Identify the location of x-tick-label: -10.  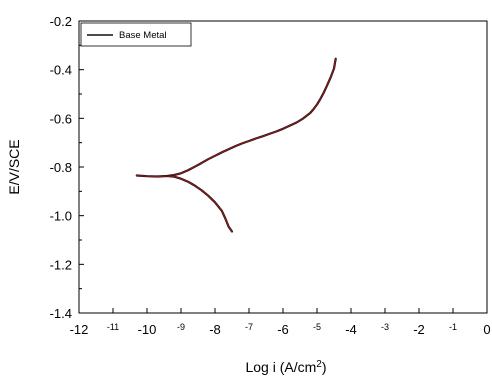
(147, 329).